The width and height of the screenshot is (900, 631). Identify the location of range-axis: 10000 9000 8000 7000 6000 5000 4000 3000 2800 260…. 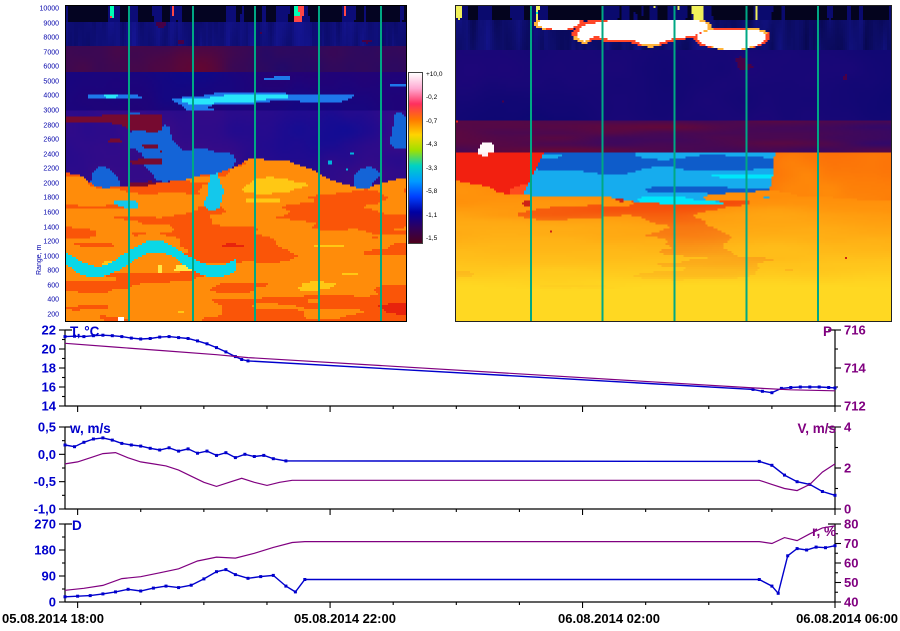
(31, 162).